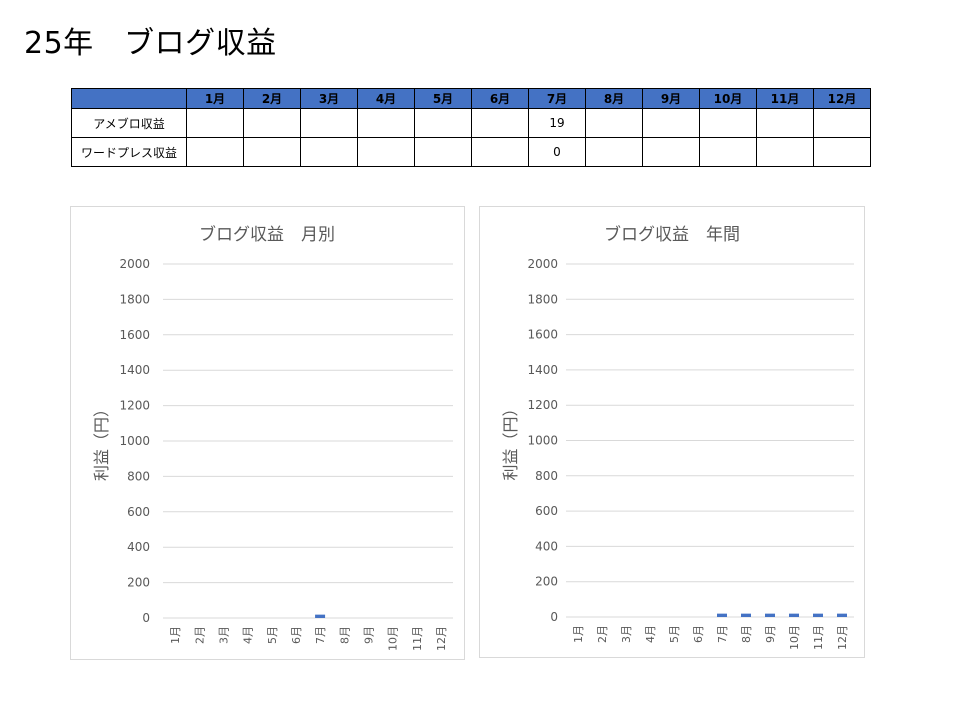 The width and height of the screenshot is (960, 720). I want to click on month-header: 6月, so click(500, 98).